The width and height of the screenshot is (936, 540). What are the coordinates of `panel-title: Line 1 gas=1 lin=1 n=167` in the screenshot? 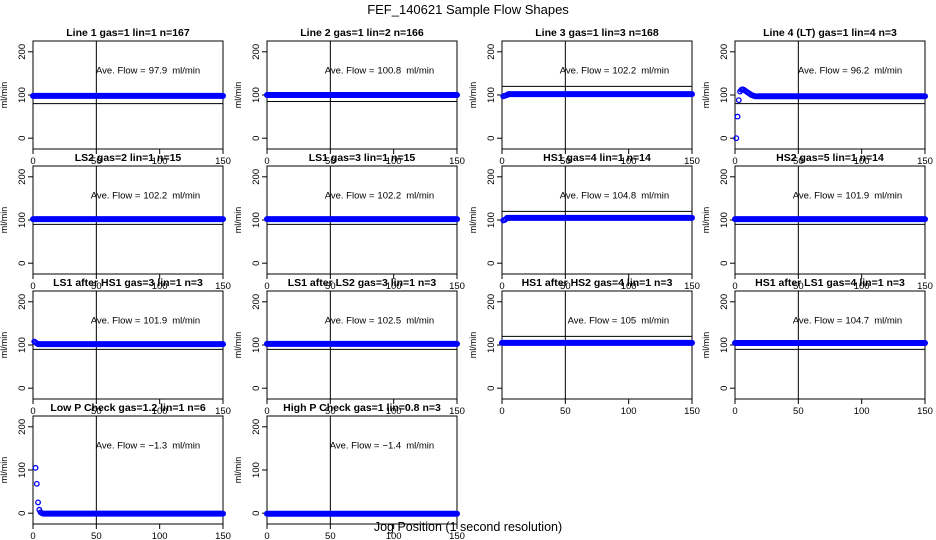 It's located at (128, 33).